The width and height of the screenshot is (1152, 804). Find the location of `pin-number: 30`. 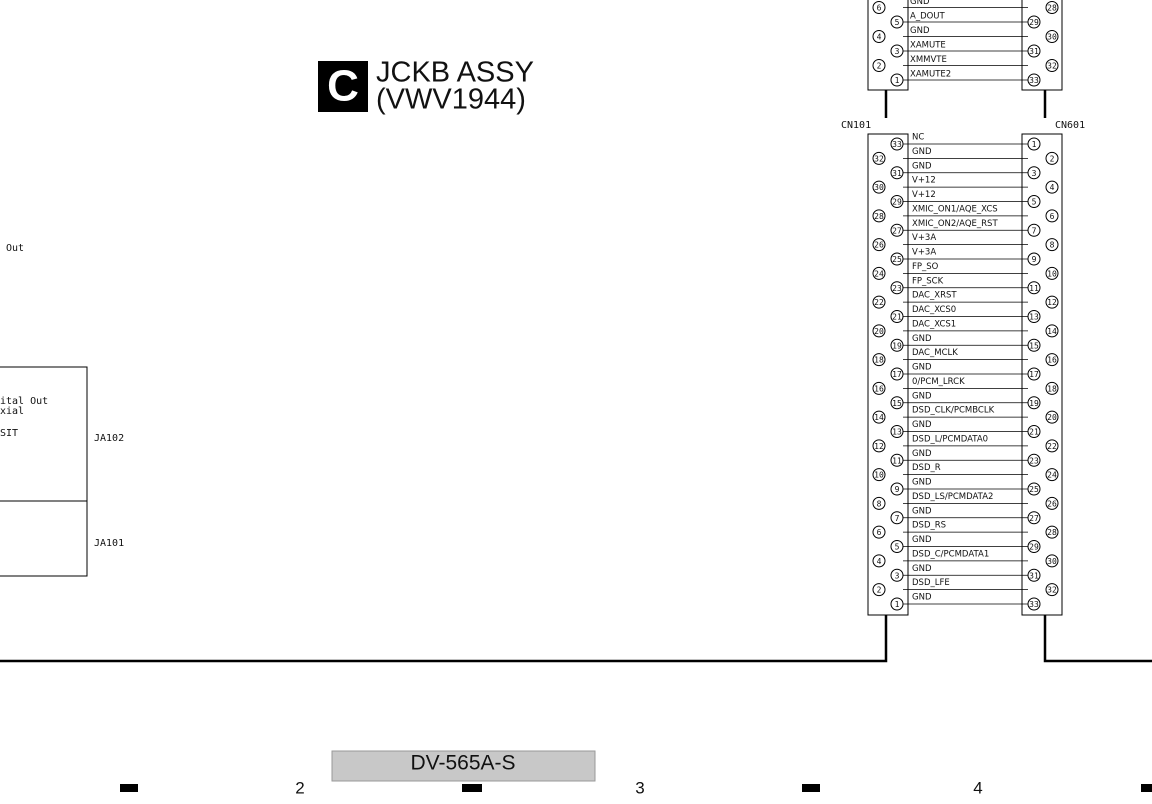

pin-number: 30 is located at coordinates (879, 187).